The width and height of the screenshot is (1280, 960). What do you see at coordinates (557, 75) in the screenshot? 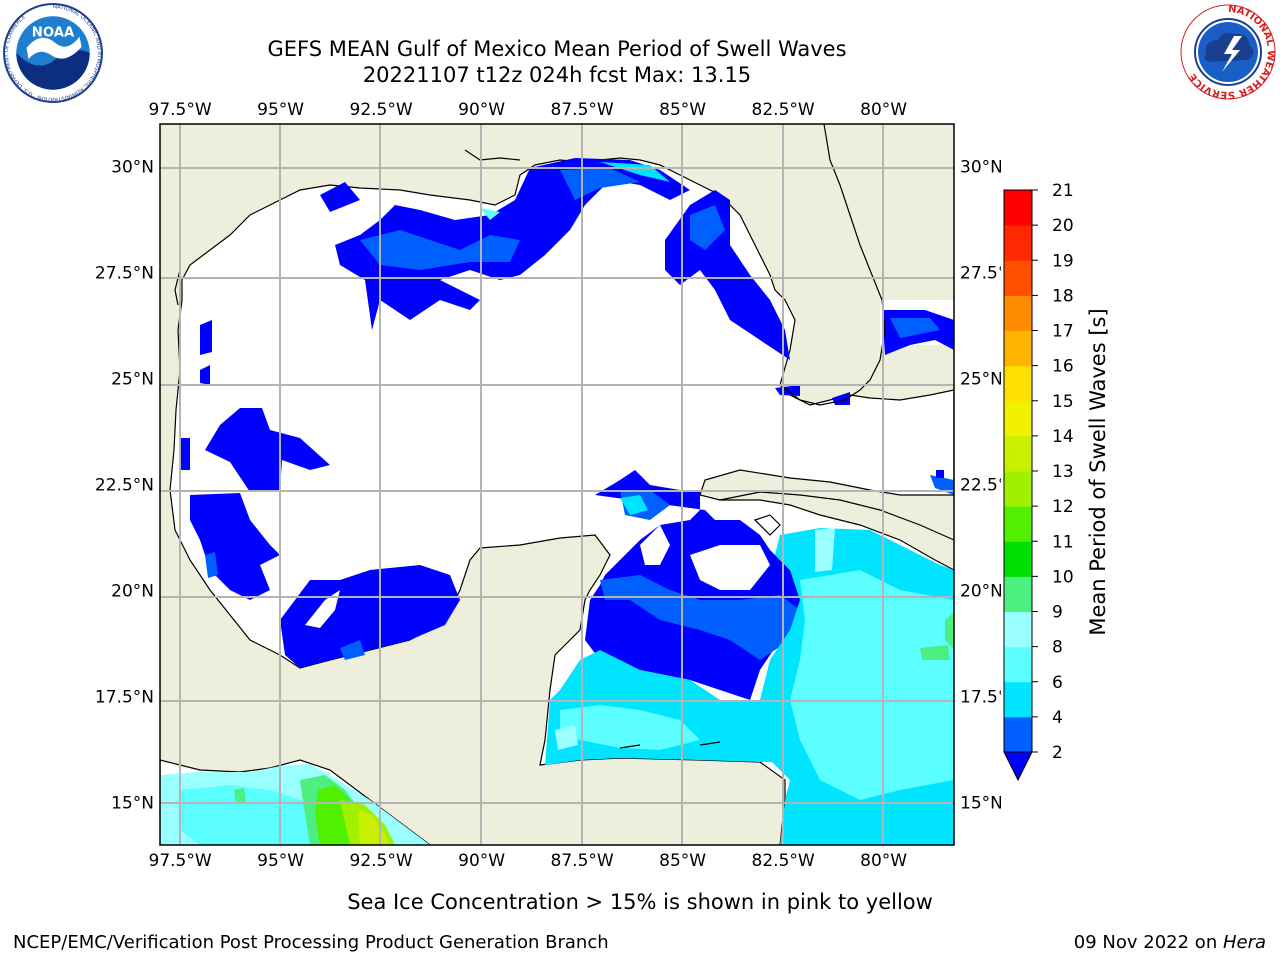
I see `map-subtitle: 20221107 t12z 024h fcst Max: 13.15` at bounding box center [557, 75].